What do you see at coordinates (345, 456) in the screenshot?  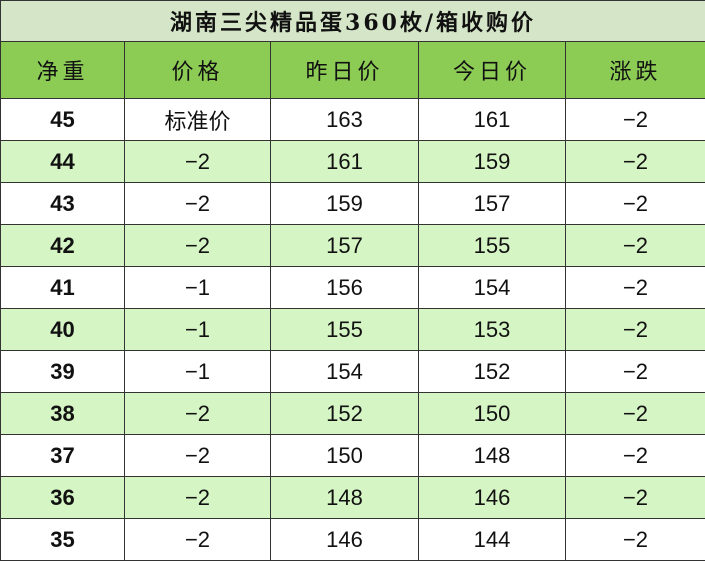 I see `cell-yesterday-price: 150` at bounding box center [345, 456].